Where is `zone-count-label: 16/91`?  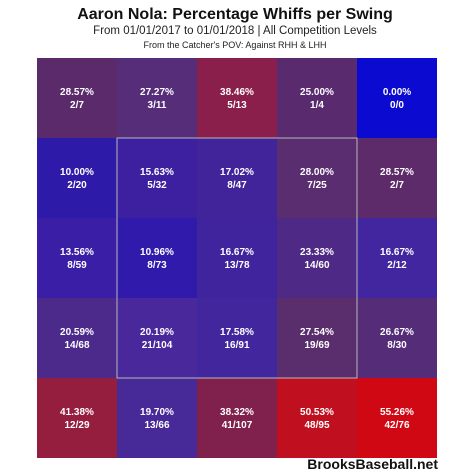
zone-count-label: 16/91 is located at coordinates (236, 345).